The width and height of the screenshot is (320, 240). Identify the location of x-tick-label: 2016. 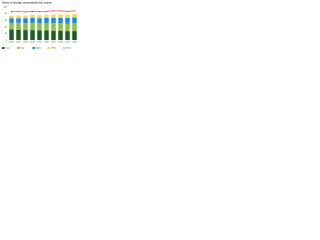
(46, 43).